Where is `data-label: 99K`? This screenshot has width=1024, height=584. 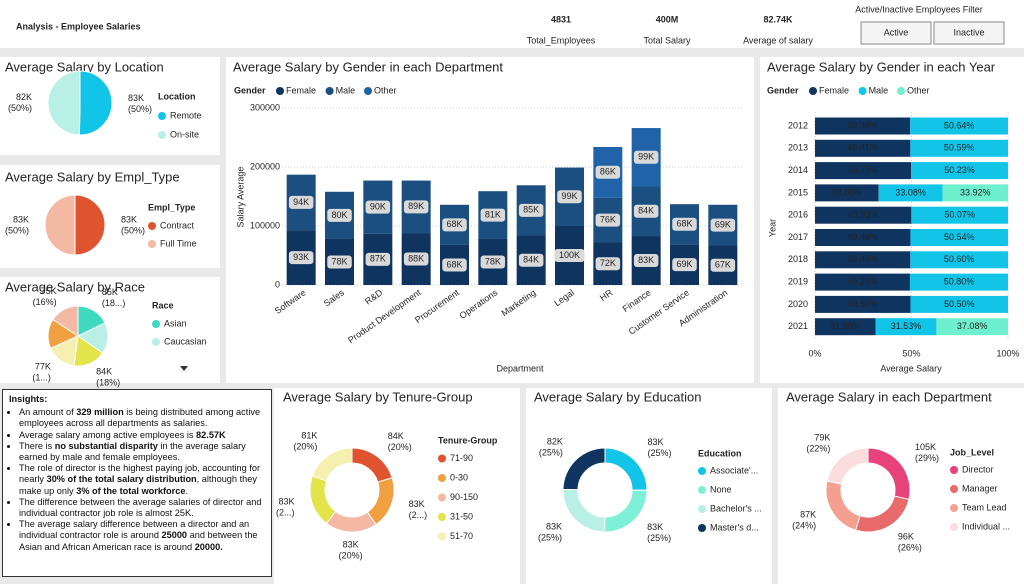 data-label: 99K is located at coordinates (646, 157).